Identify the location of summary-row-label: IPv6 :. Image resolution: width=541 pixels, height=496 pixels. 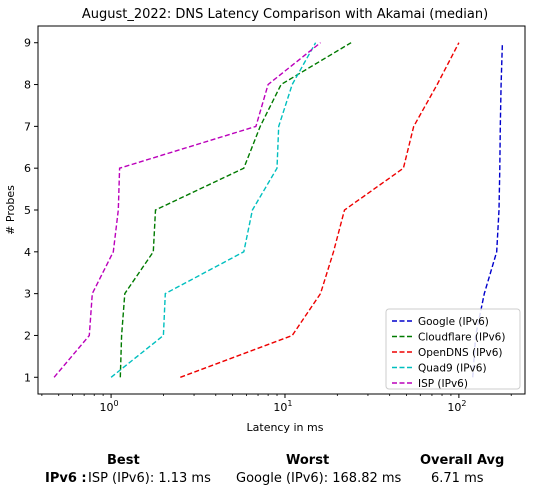
(66, 478).